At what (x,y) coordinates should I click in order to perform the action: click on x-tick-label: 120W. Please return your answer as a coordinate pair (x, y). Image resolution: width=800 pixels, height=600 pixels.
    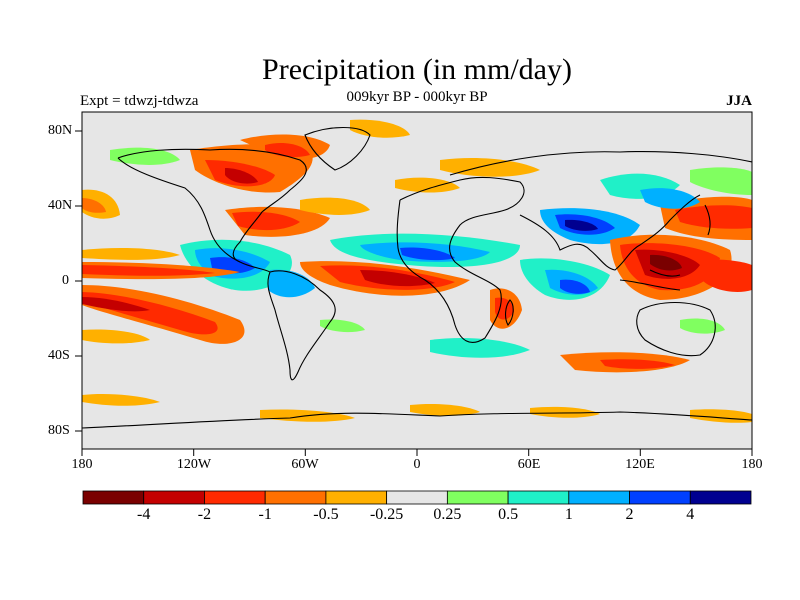
    Looking at the image, I should click on (194, 464).